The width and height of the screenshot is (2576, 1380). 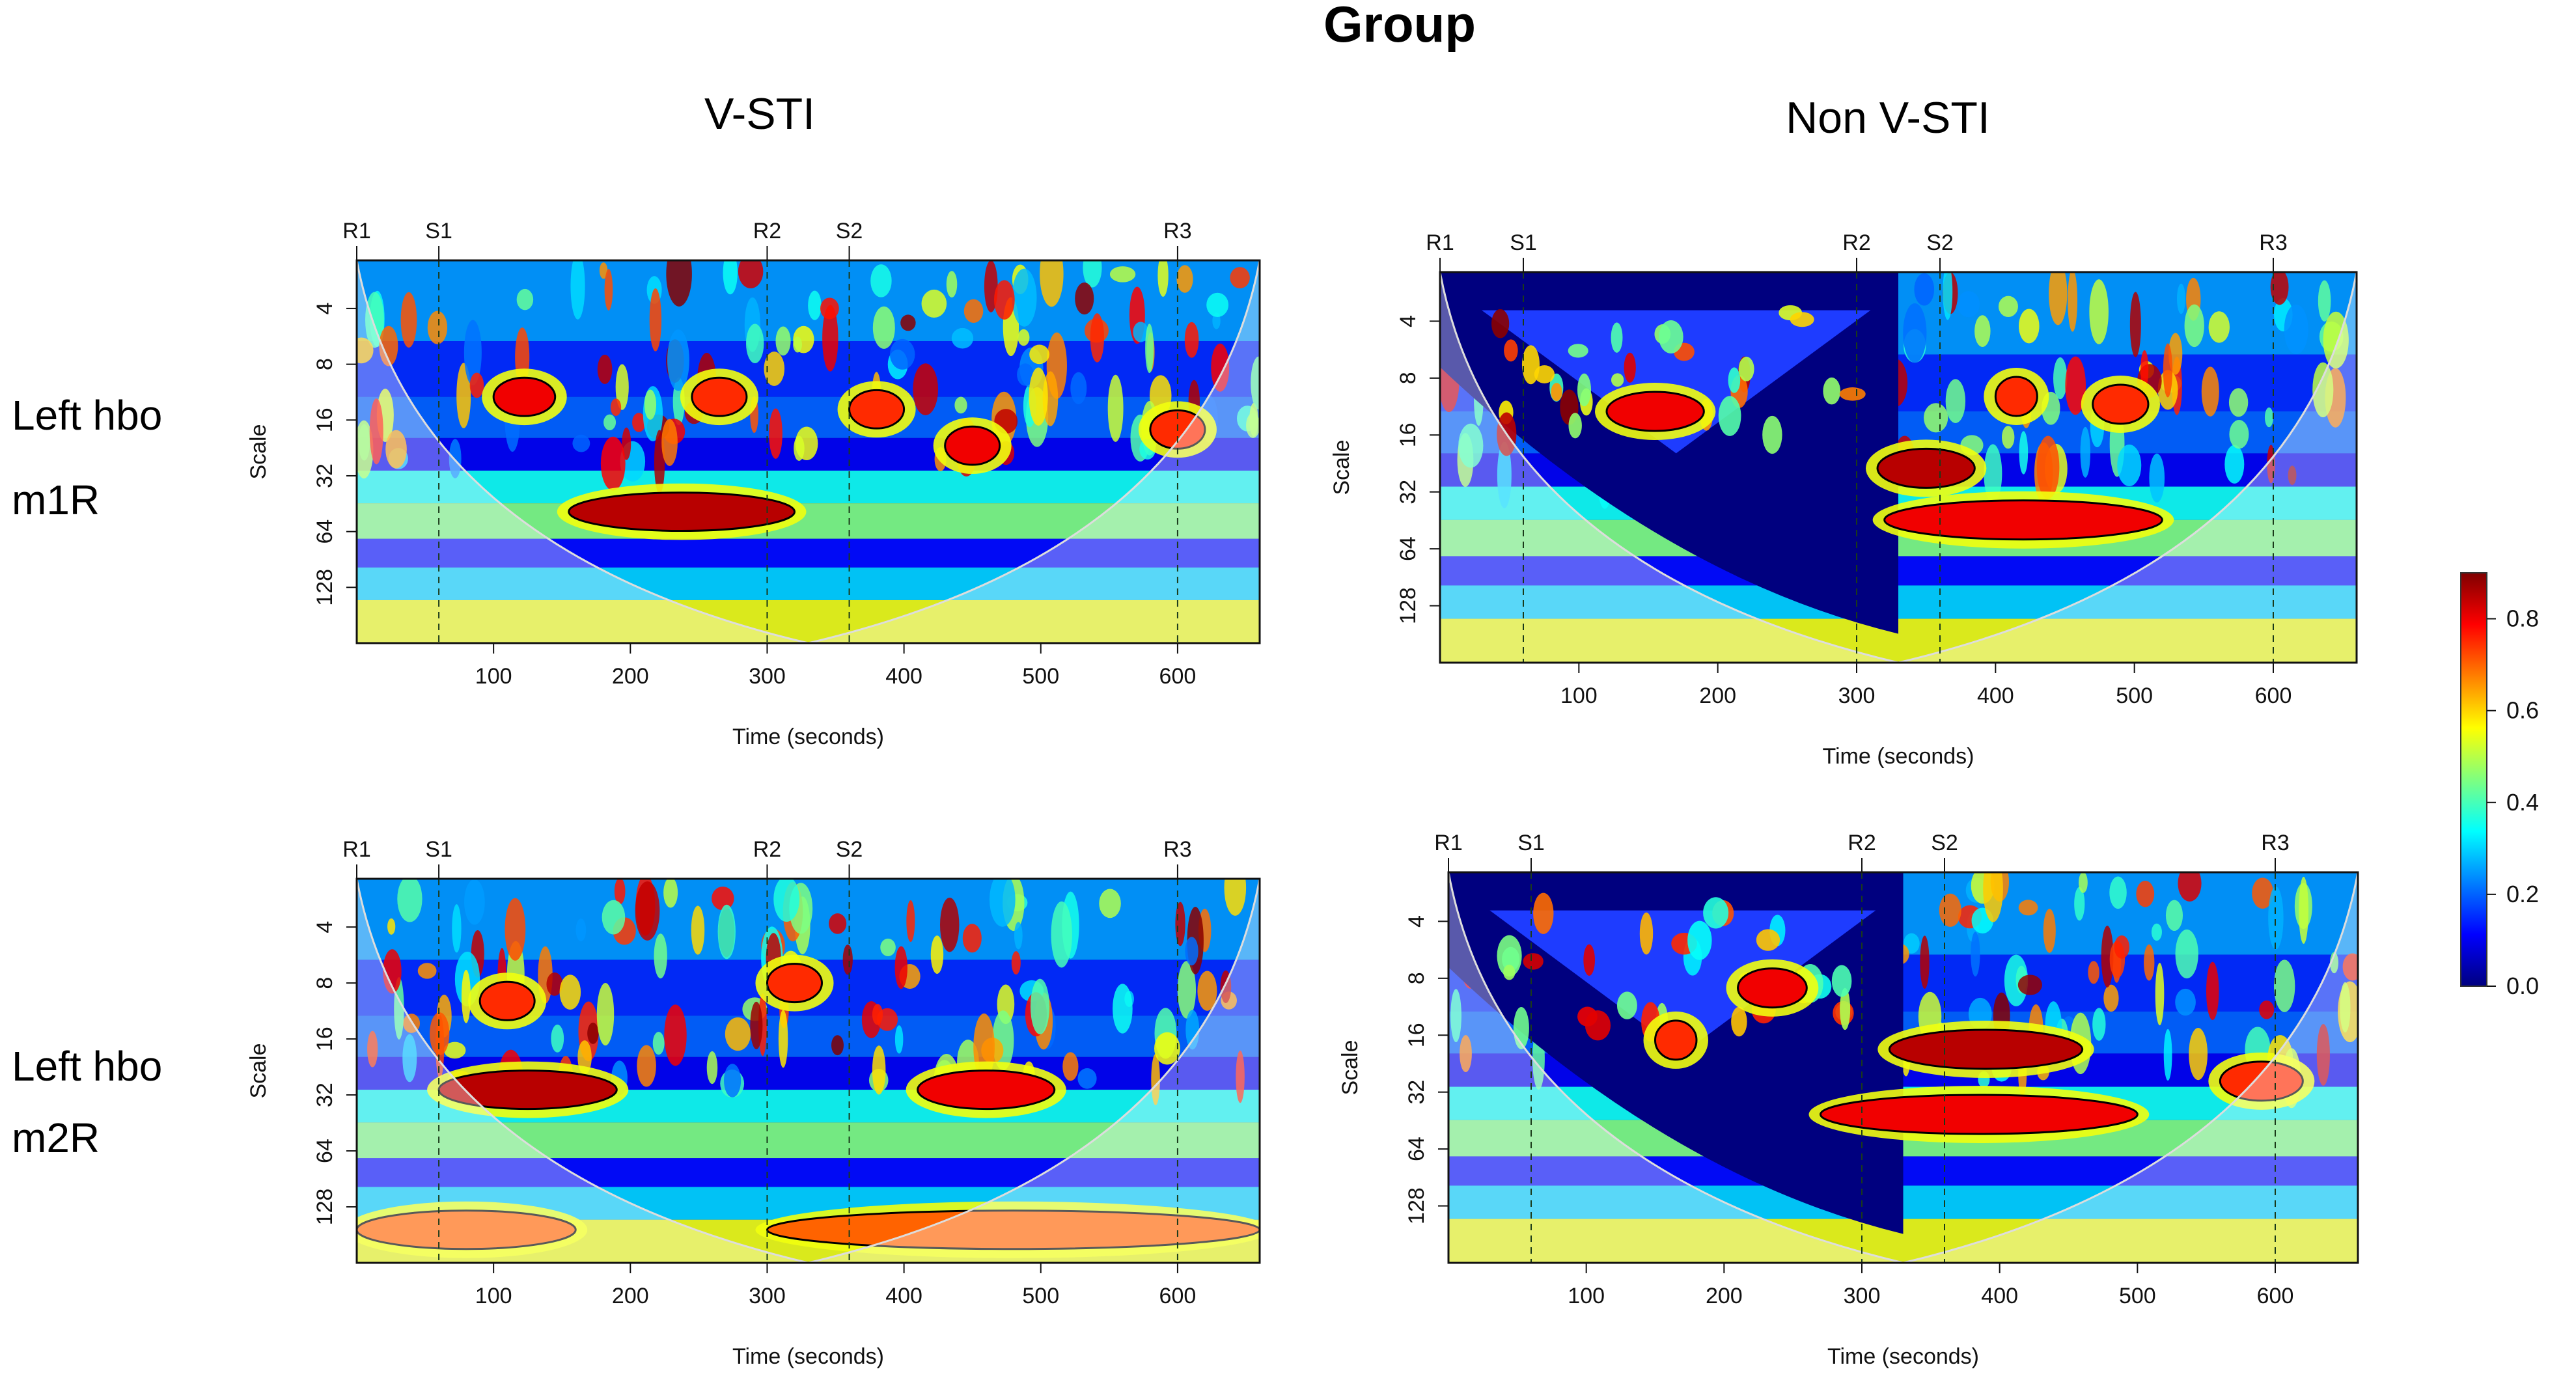 I want to click on plot-area, so click(x=1903, y=1067).